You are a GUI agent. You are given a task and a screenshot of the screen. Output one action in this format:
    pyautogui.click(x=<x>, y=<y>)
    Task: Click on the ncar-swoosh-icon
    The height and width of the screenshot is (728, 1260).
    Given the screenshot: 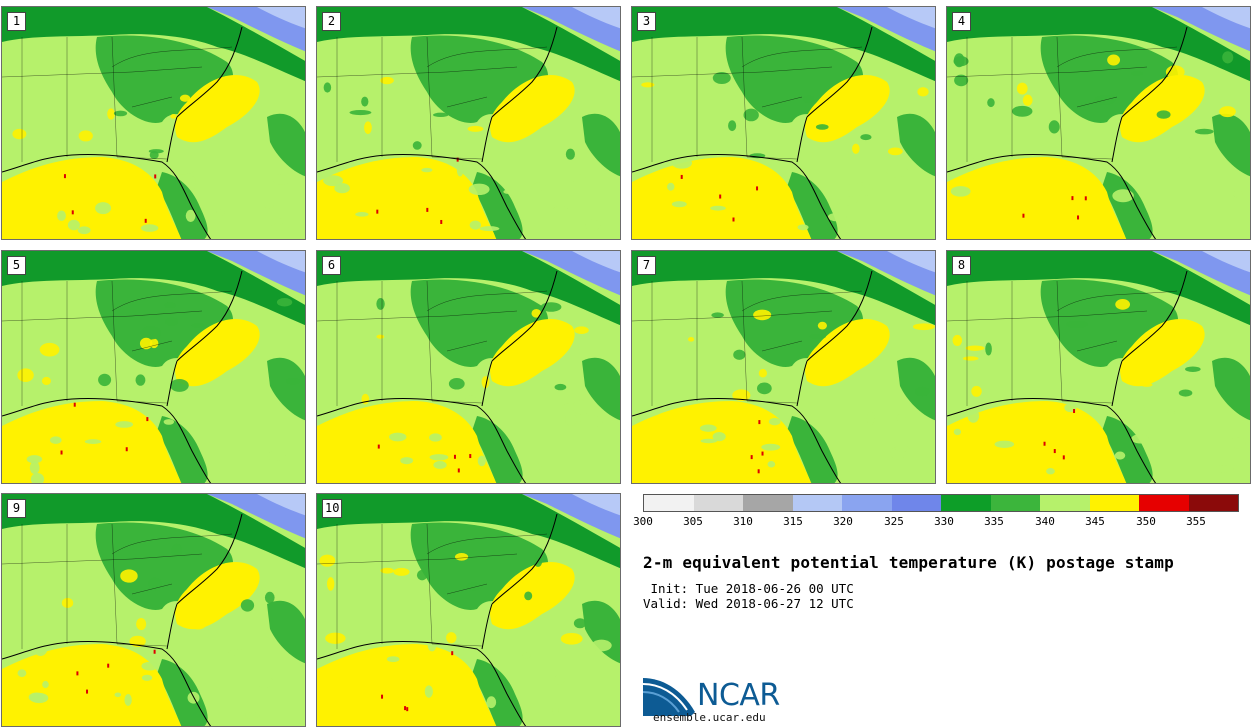 What is the action you would take?
    pyautogui.click(x=669, y=697)
    